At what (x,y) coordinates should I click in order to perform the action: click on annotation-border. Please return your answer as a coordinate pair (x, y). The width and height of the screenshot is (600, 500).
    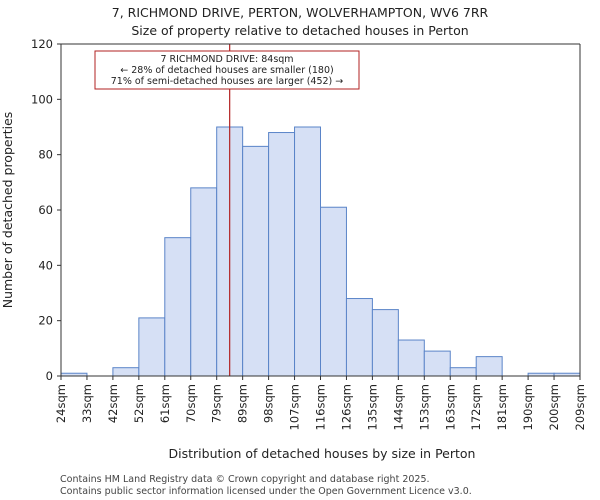
    Looking at the image, I should click on (227, 70).